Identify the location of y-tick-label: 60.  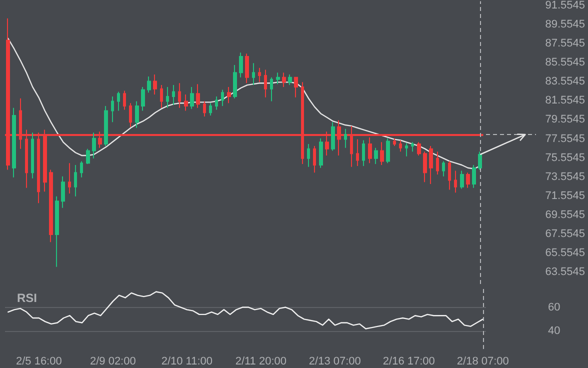
(554, 307).